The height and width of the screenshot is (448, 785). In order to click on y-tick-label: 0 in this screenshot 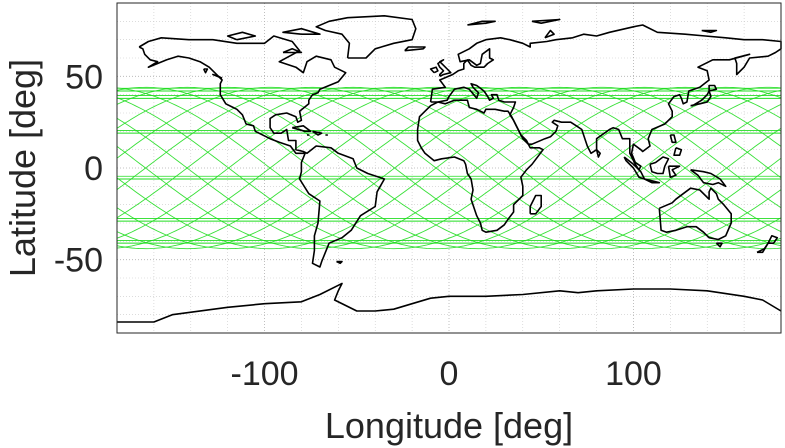, I will do `click(93, 169)`.